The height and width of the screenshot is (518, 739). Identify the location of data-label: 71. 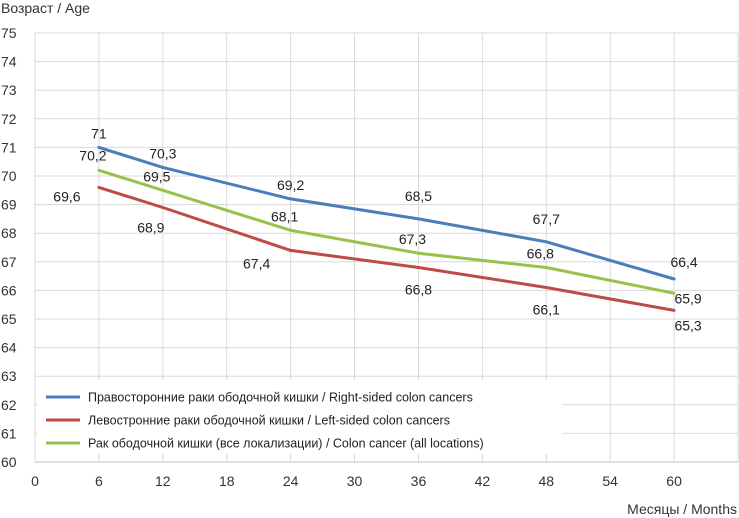
(99, 133).